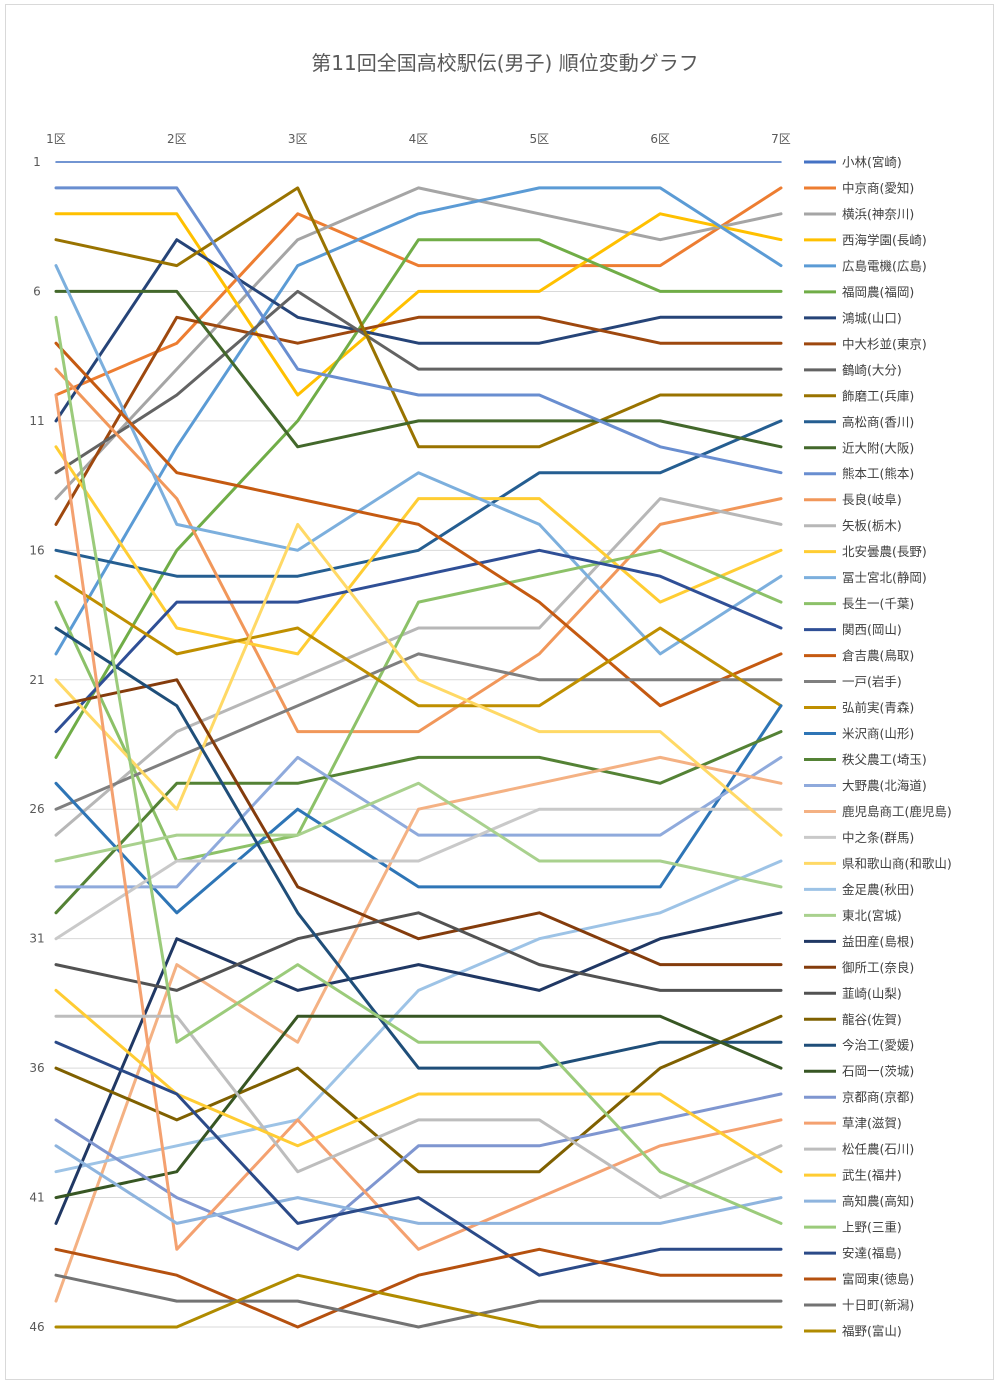 The image size is (999, 1386). What do you see at coordinates (878, 395) in the screenshot?
I see `legend-label: 飾磨工(兵庫)` at bounding box center [878, 395].